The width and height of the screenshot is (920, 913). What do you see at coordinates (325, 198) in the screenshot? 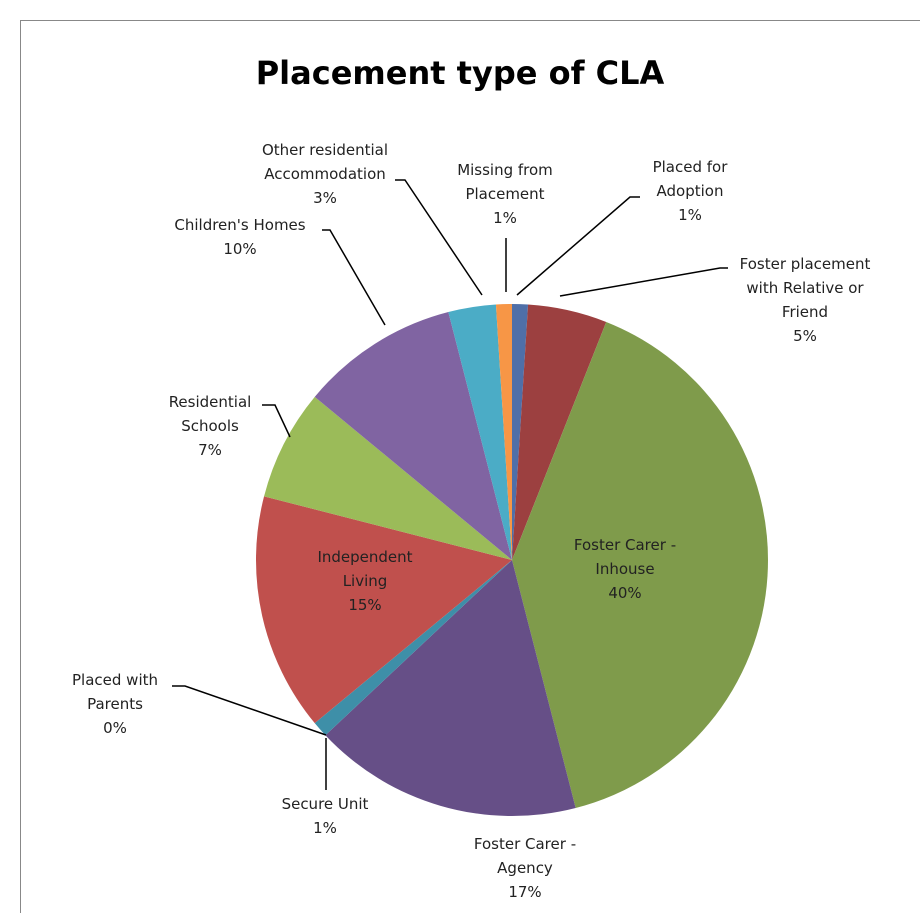
I see `value-label: 3%` at bounding box center [325, 198].